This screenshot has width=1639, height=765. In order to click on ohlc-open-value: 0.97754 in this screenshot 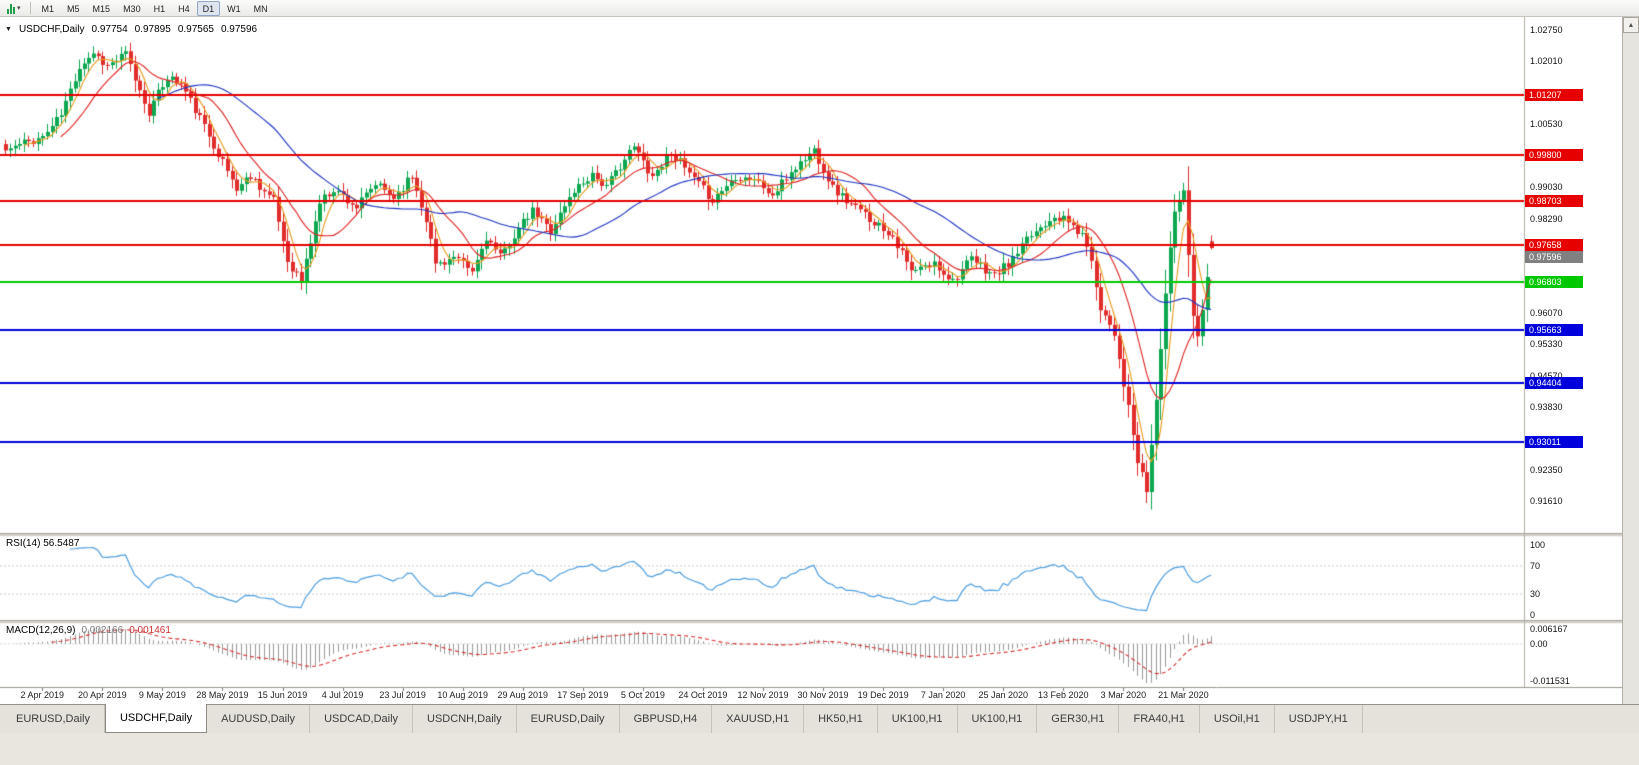, I will do `click(109, 29)`.